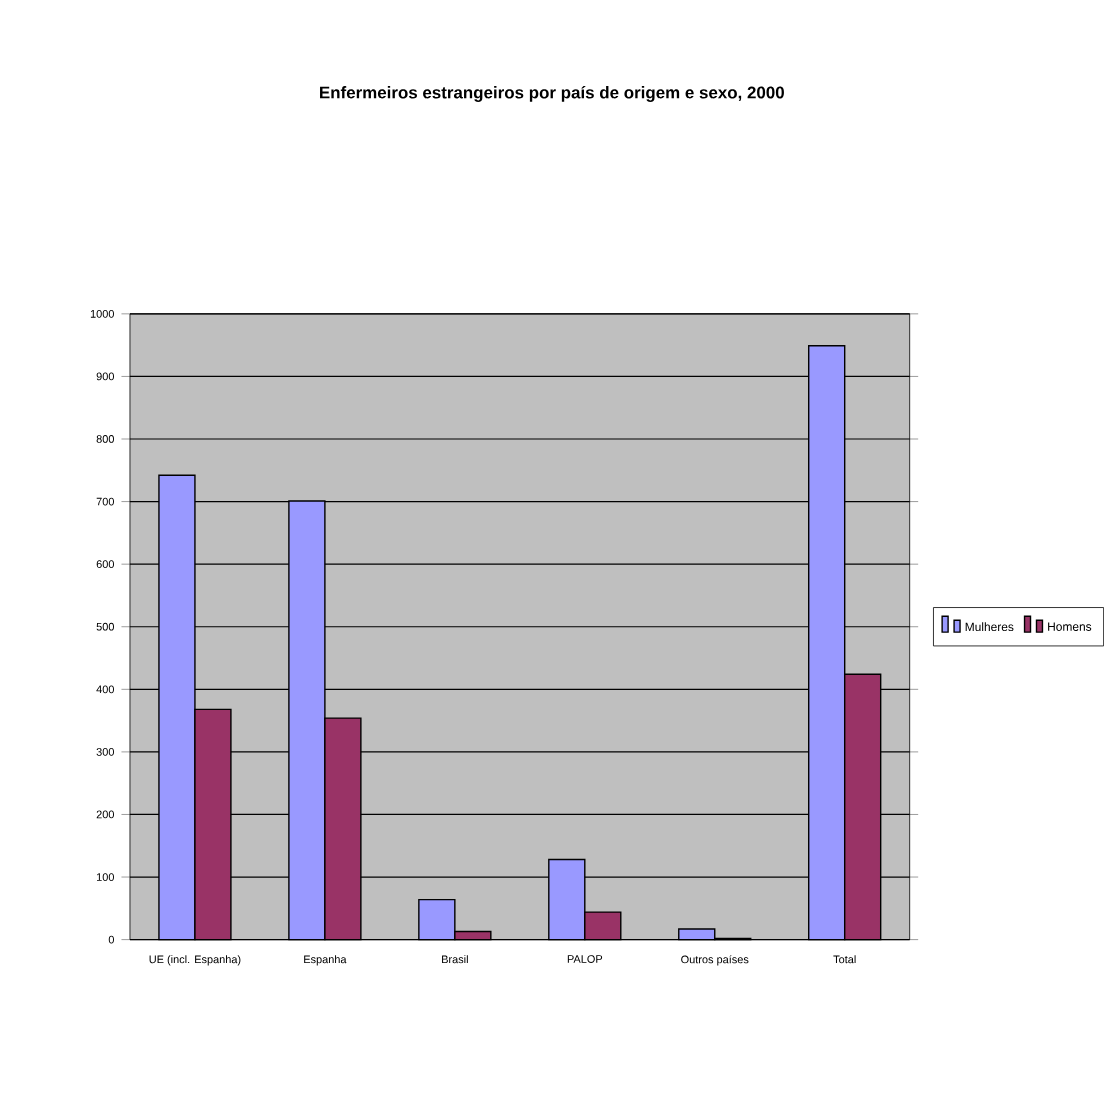  What do you see at coordinates (552, 94) in the screenshot?
I see `chart-title: Enfermeiros estrangeiros por país de origem e sexo, 2000` at bounding box center [552, 94].